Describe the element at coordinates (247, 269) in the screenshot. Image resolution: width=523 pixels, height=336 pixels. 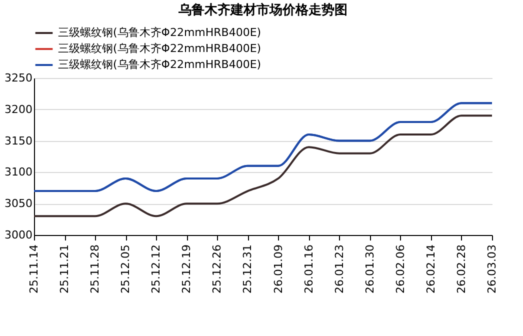
I see `x-tick-label: 25.12.31` at that location.